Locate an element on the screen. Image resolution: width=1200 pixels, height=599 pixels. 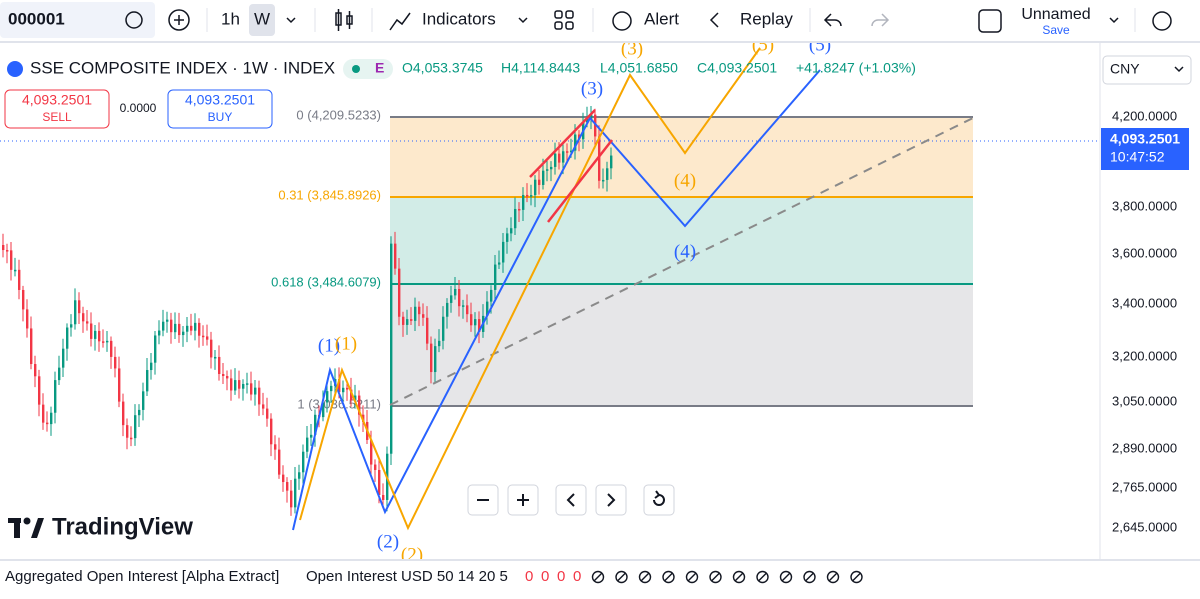
redo is located at coordinates (880, 20).